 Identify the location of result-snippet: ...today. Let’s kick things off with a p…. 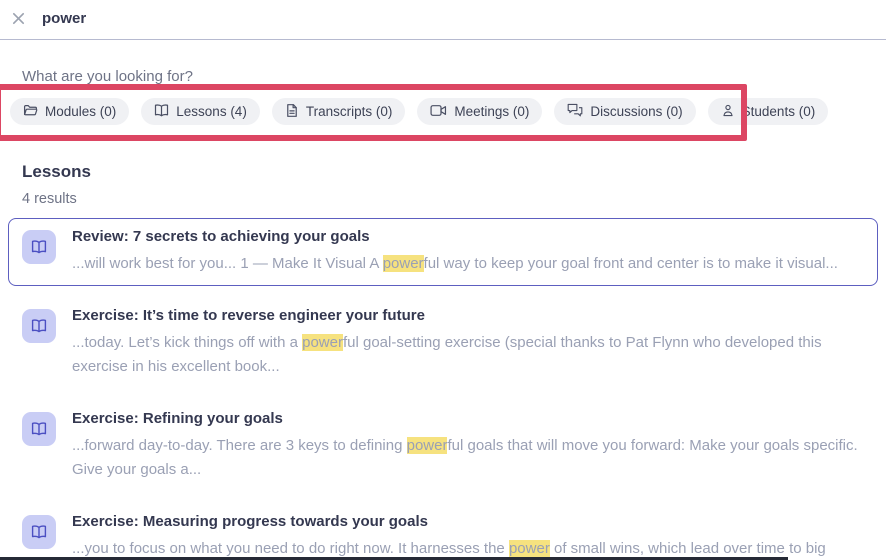
(468, 355).